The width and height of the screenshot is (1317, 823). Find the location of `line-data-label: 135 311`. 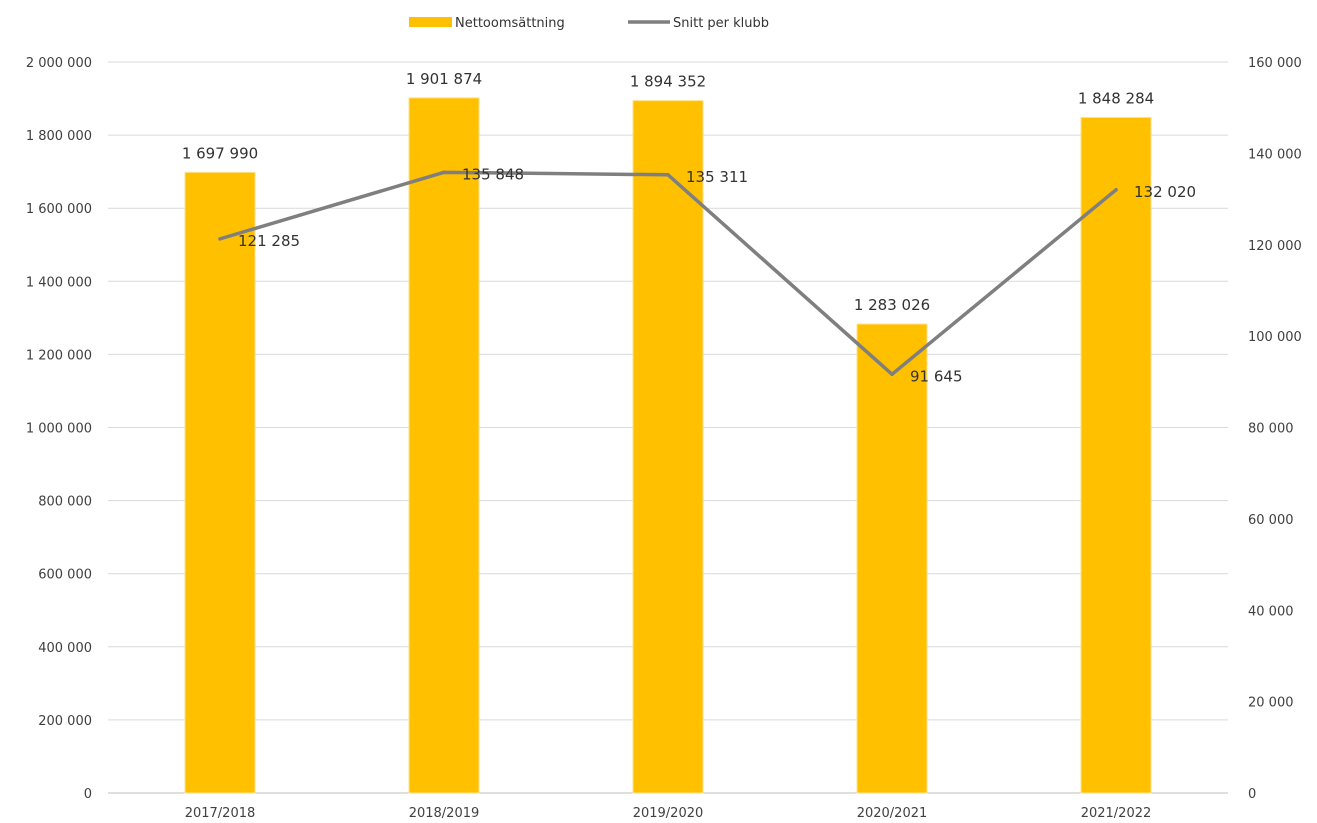

line-data-label: 135 311 is located at coordinates (717, 177).